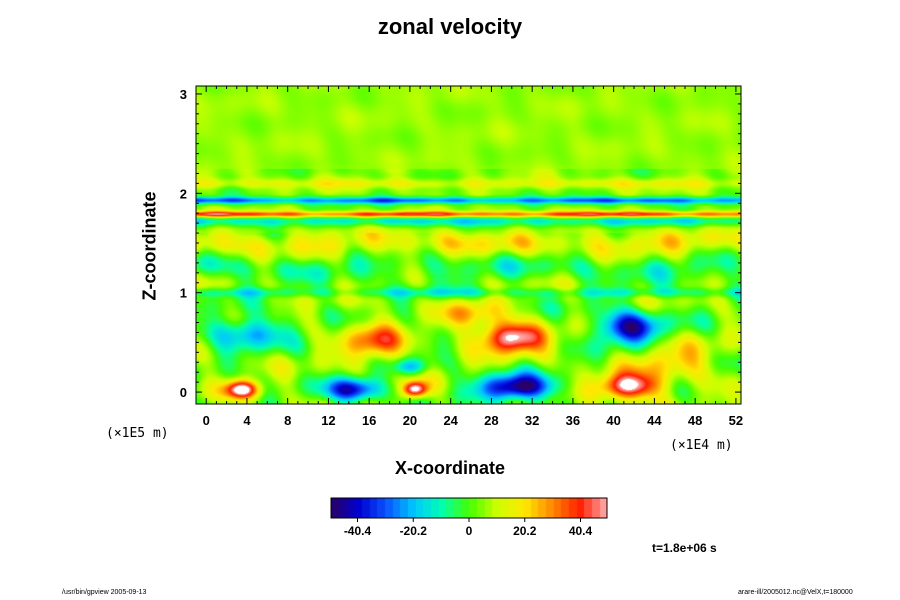 This screenshot has width=900, height=600. I want to click on y-axis-unit: (×1E5 m), so click(137, 433).